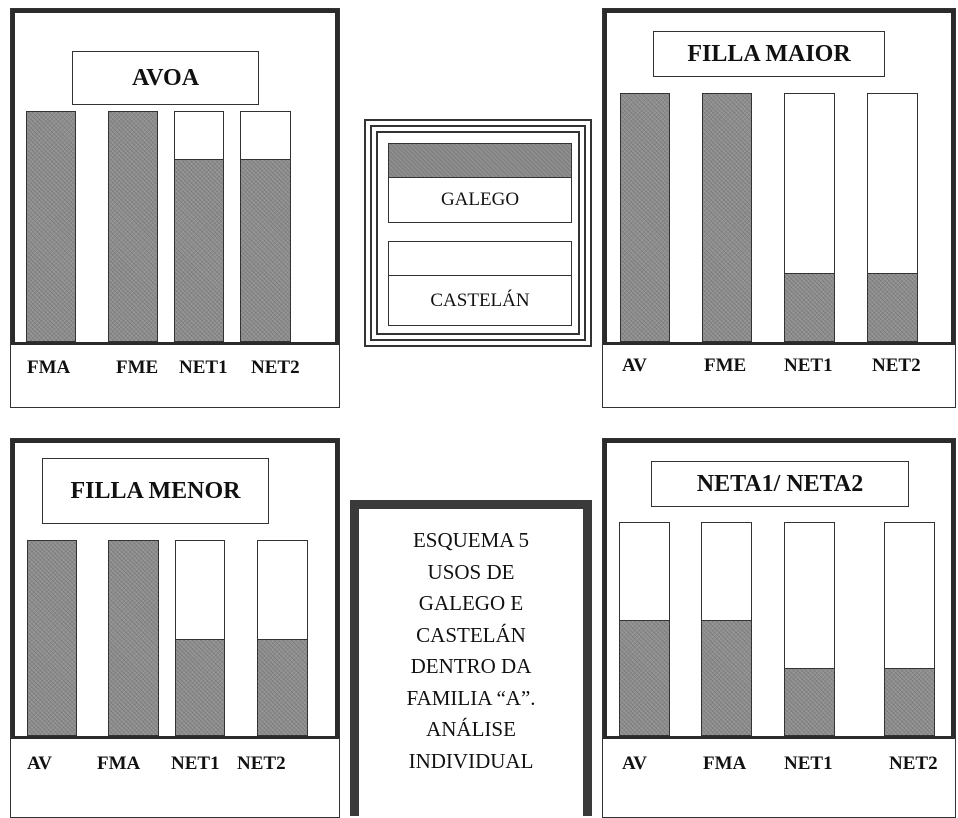  I want to click on legend-frame, so click(478, 233).